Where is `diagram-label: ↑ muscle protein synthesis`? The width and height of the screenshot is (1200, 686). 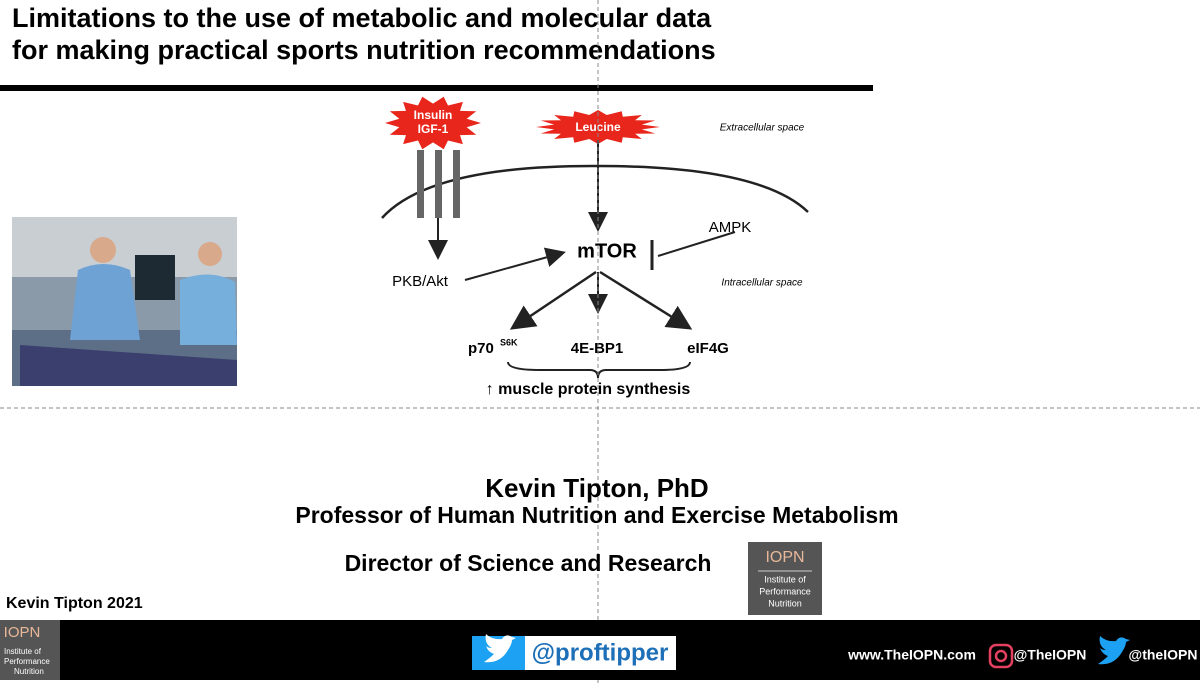 diagram-label: ↑ muscle protein synthesis is located at coordinates (588, 389).